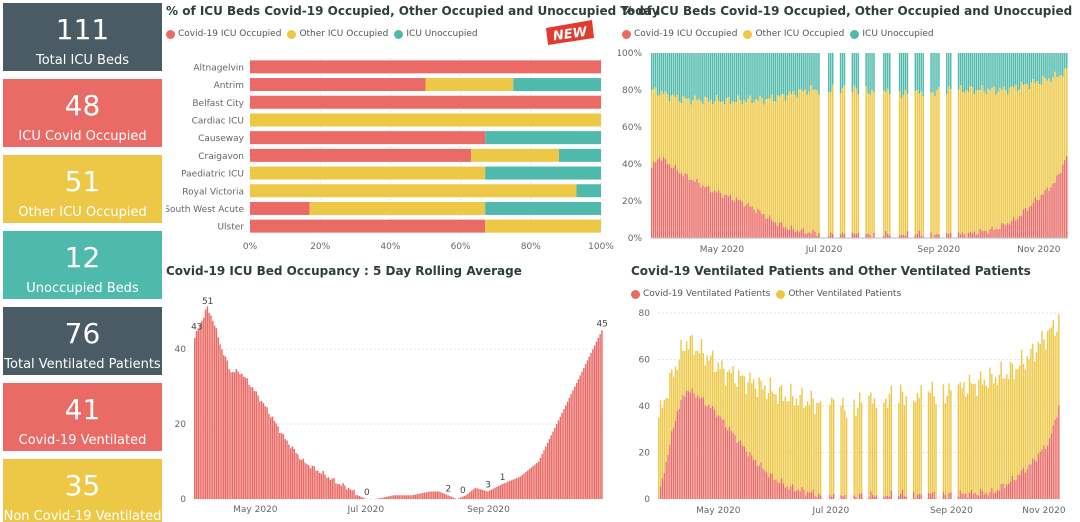 This screenshot has height=522, width=1080. What do you see at coordinates (442, 34) in the screenshot?
I see `legend-label: ICU Unoccupied` at bounding box center [442, 34].